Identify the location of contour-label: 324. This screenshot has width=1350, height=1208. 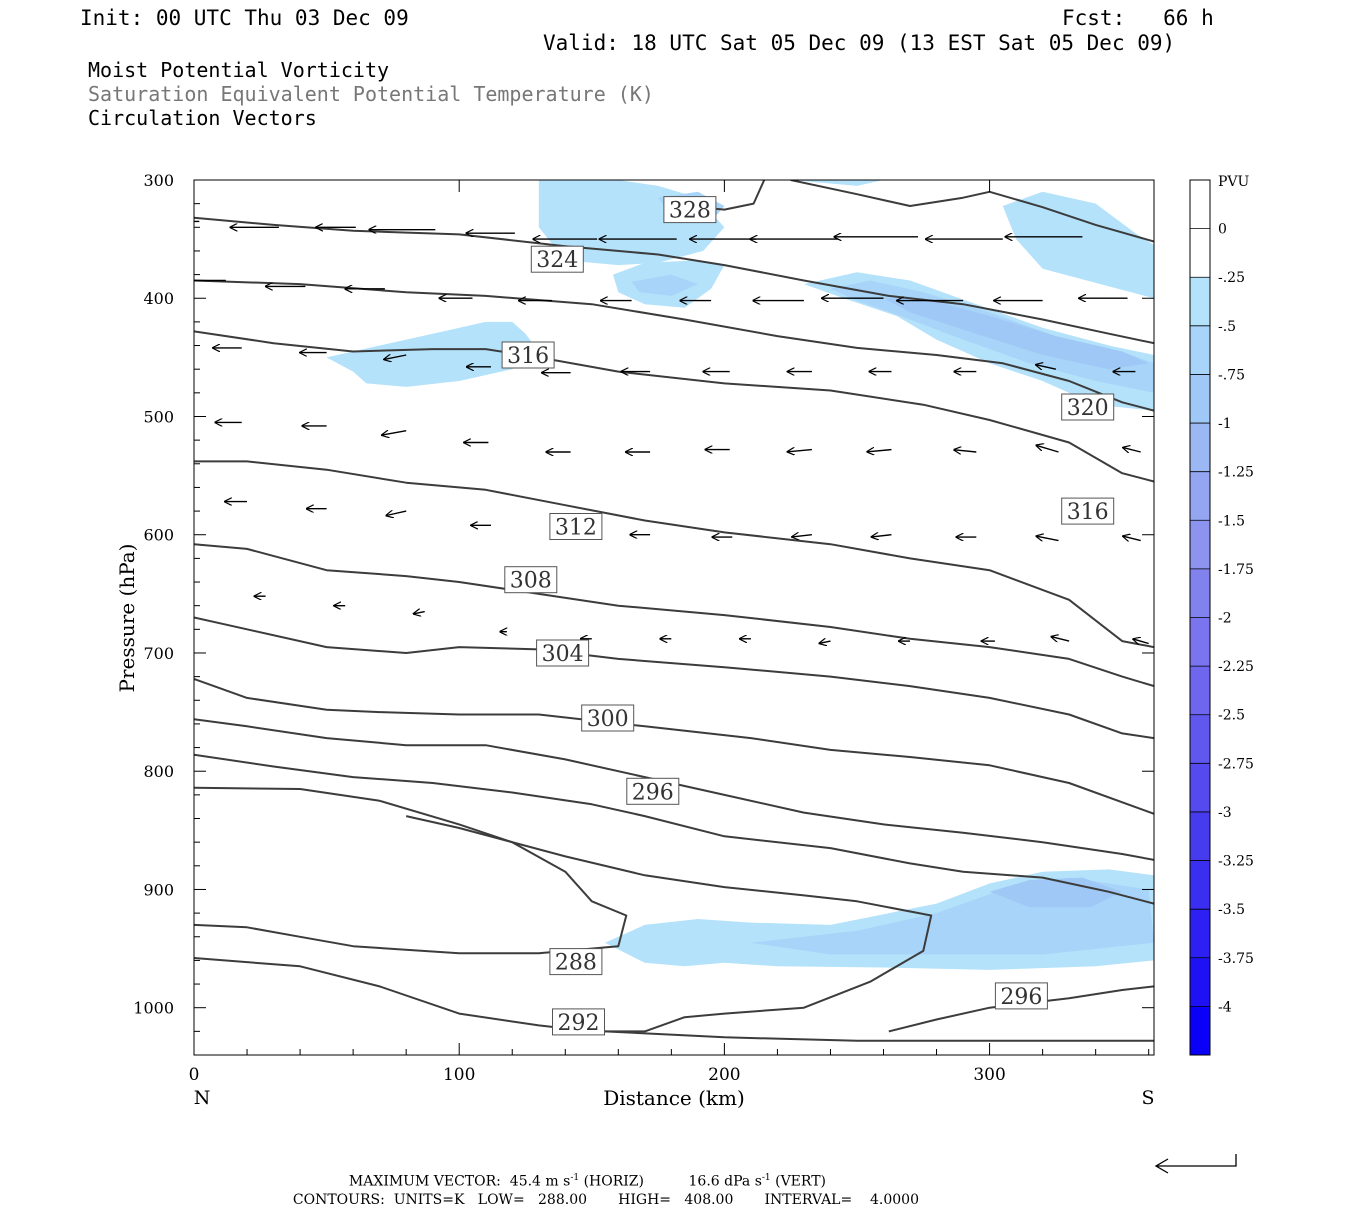
(557, 259).